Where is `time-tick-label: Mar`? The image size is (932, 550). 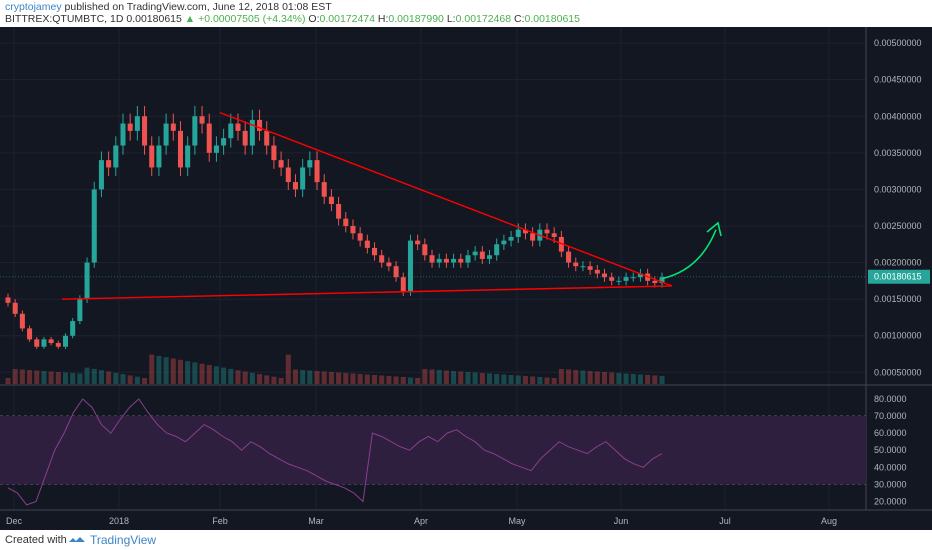
time-tick-label: Mar is located at coordinates (316, 521).